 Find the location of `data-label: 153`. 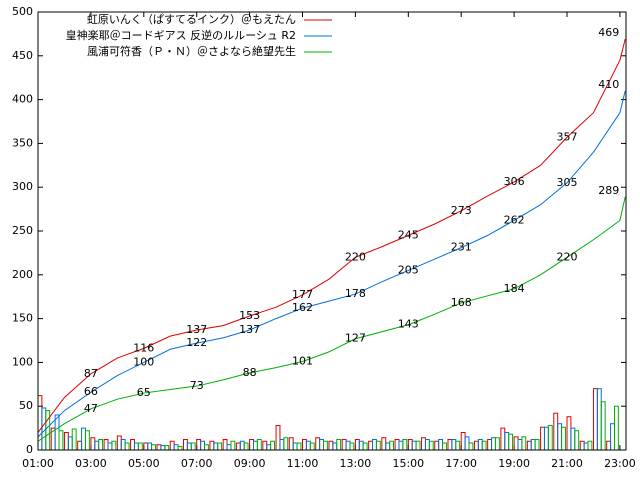

data-label: 153 is located at coordinates (249, 315).